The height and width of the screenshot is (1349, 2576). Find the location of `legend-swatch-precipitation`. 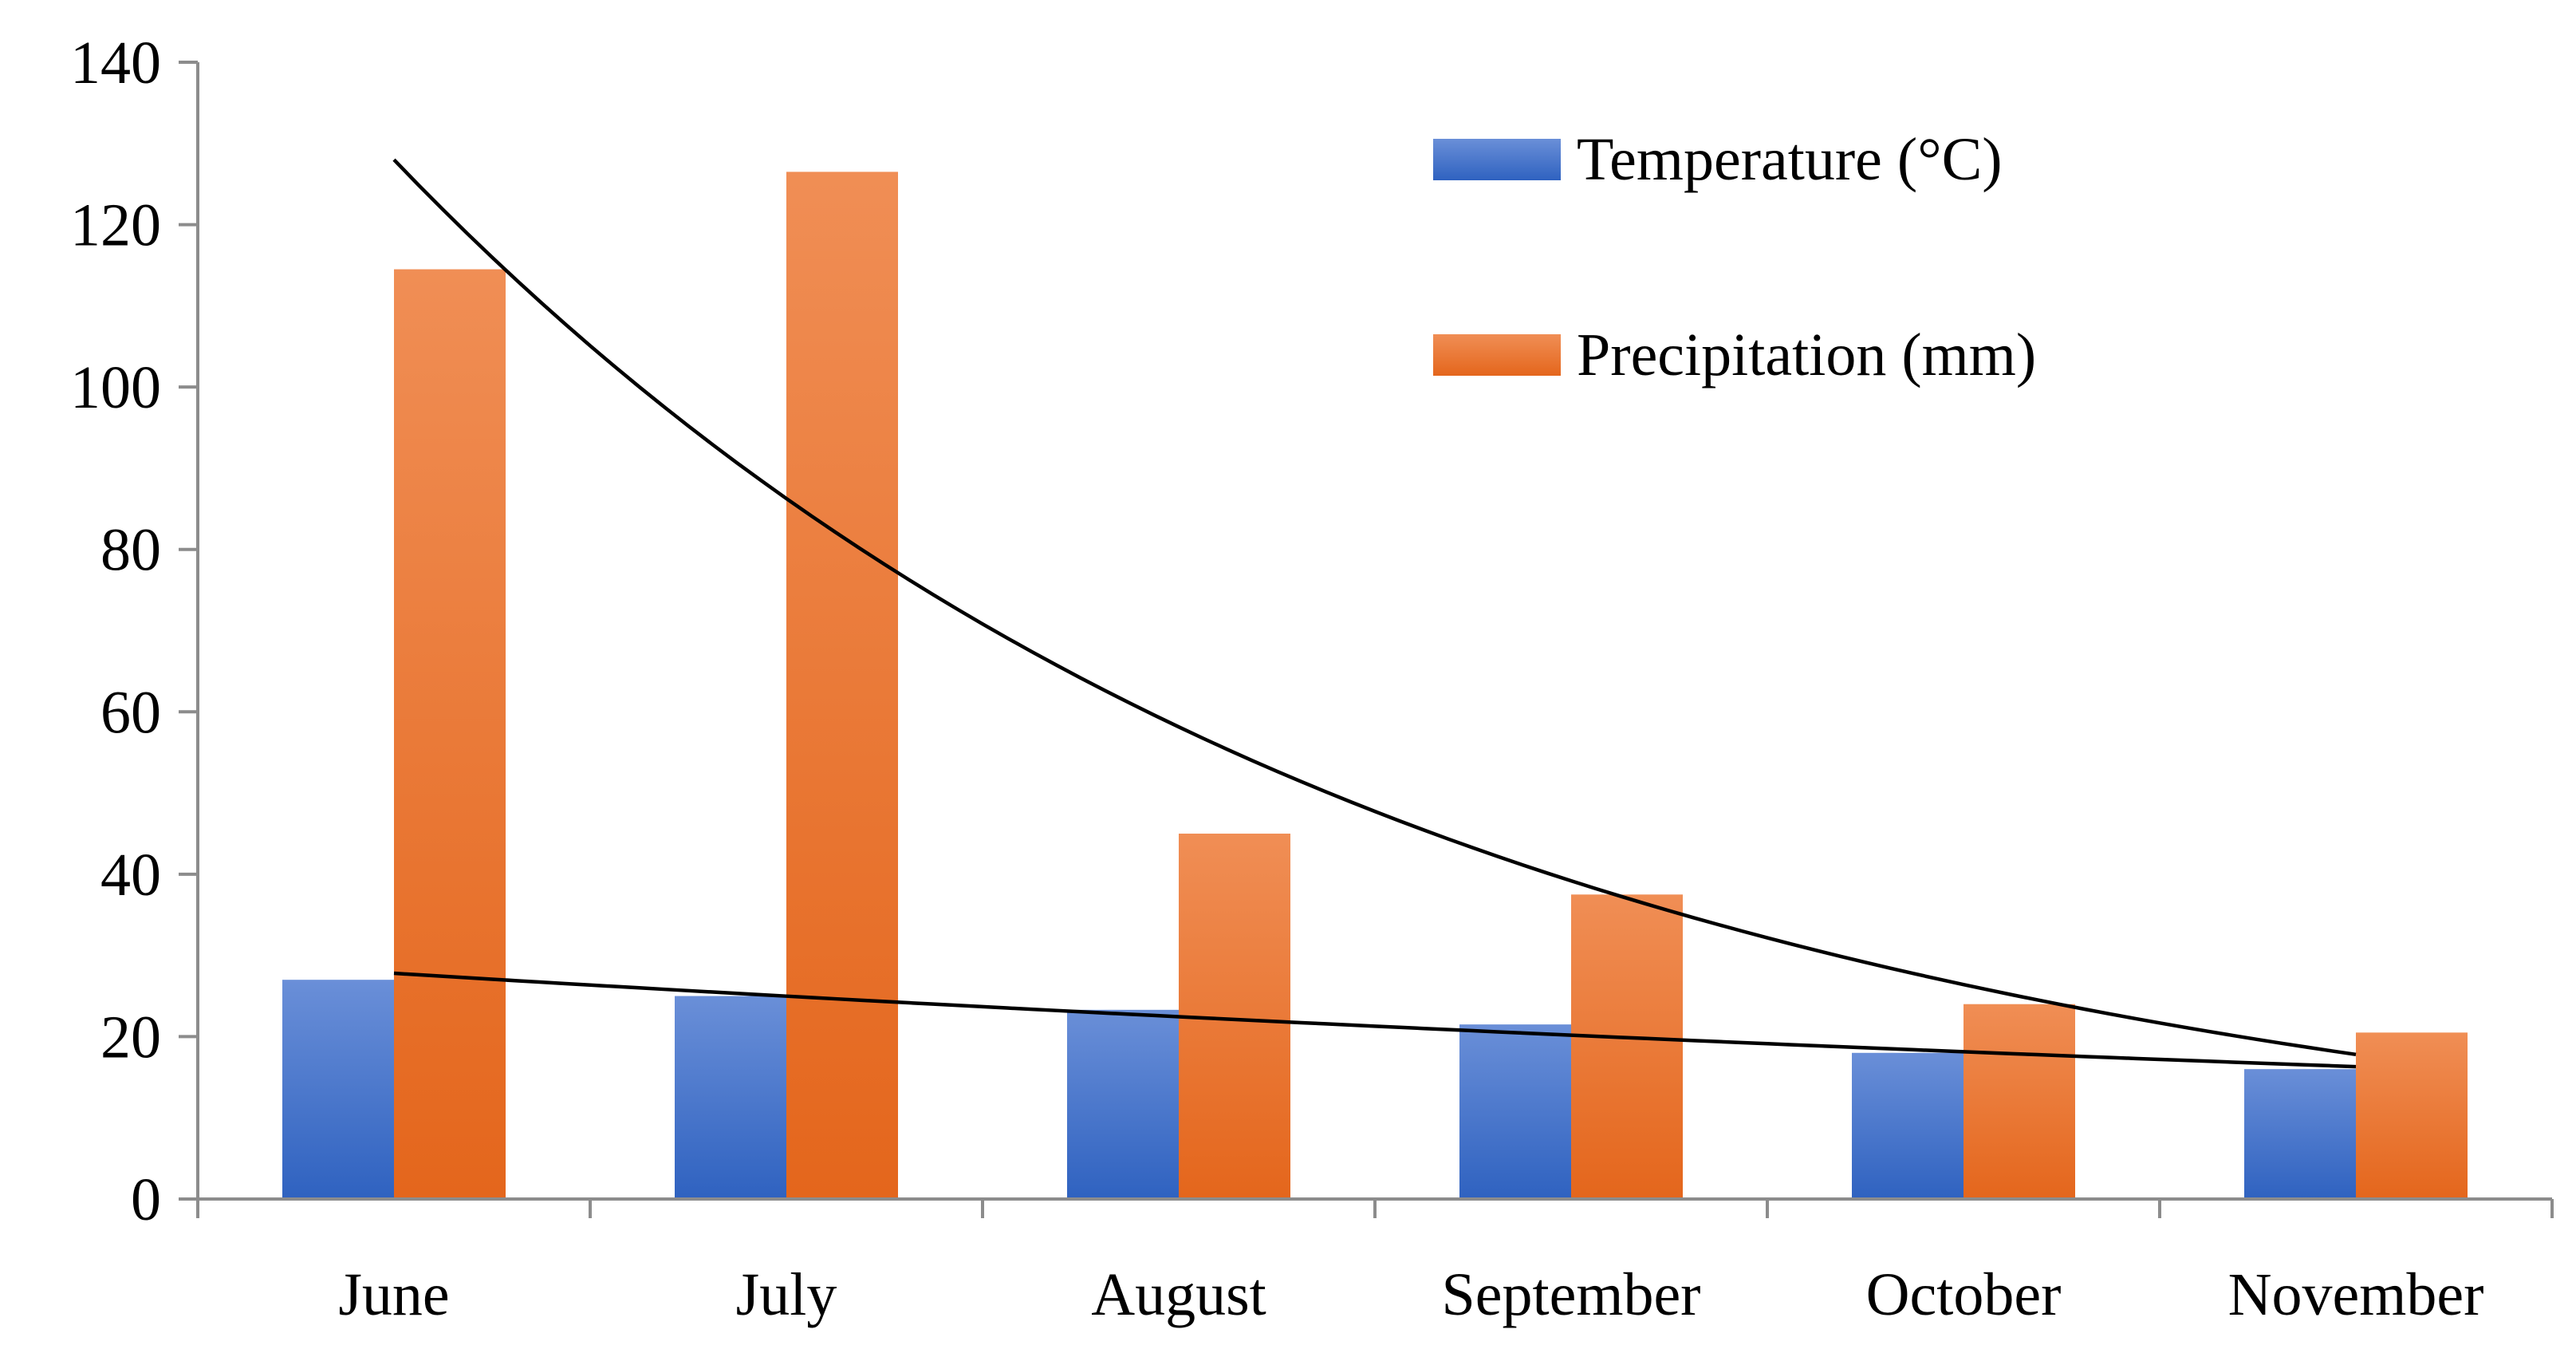

legend-swatch-precipitation is located at coordinates (1497, 355).